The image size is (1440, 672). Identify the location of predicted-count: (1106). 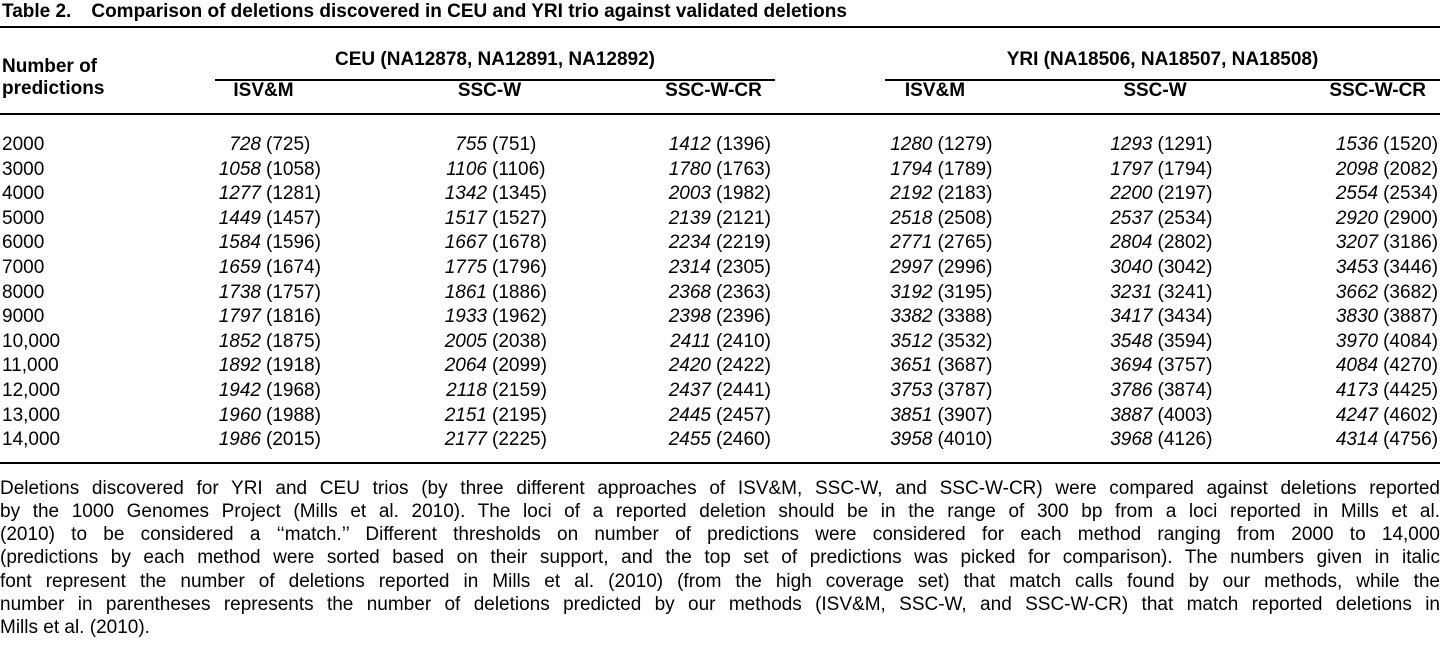
(519, 169).